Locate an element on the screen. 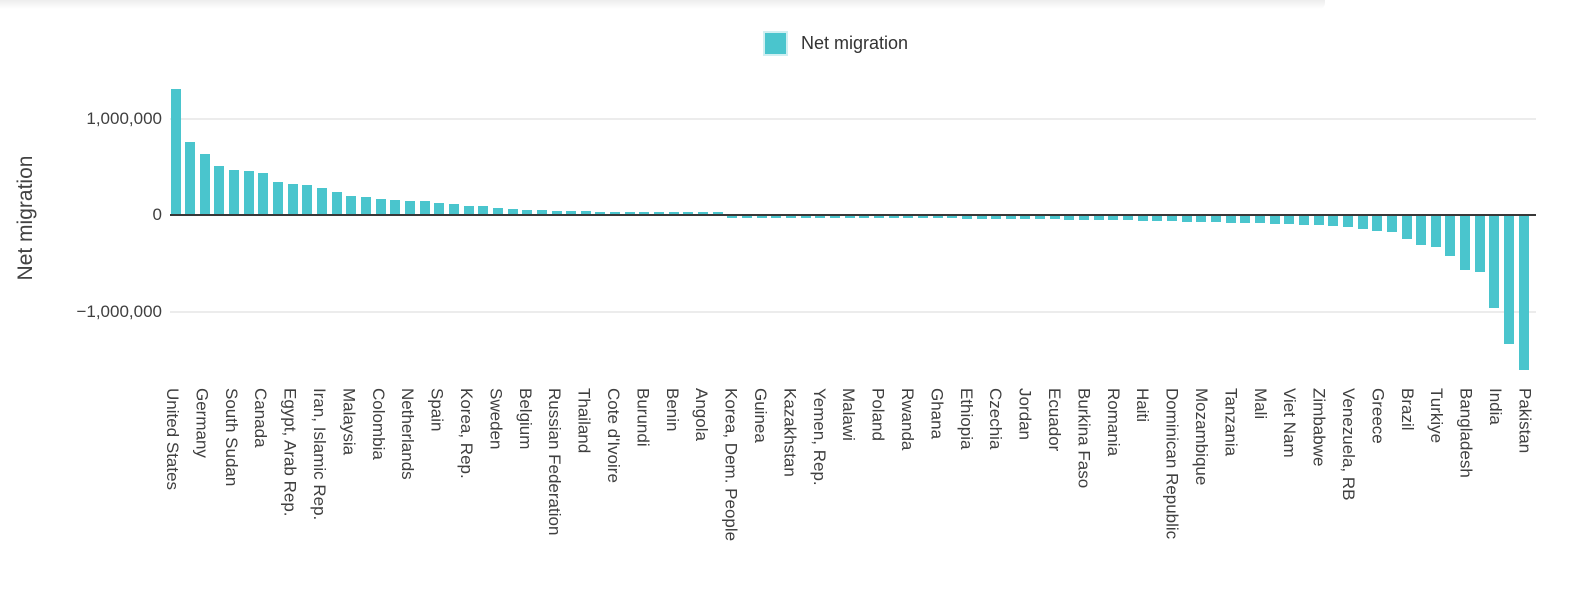 The height and width of the screenshot is (612, 1575). legend-label: Net migration is located at coordinates (855, 43).